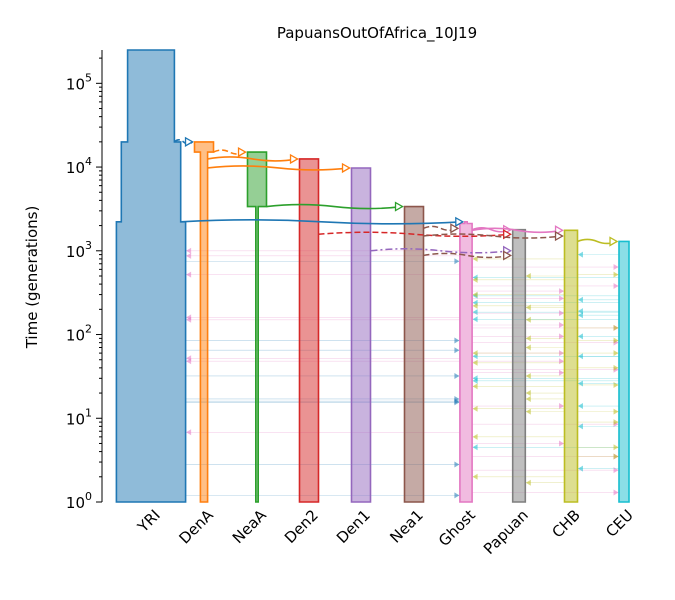  Describe the element at coordinates (252, 159) in the screenshot. I see `split-dena-den2` at that location.